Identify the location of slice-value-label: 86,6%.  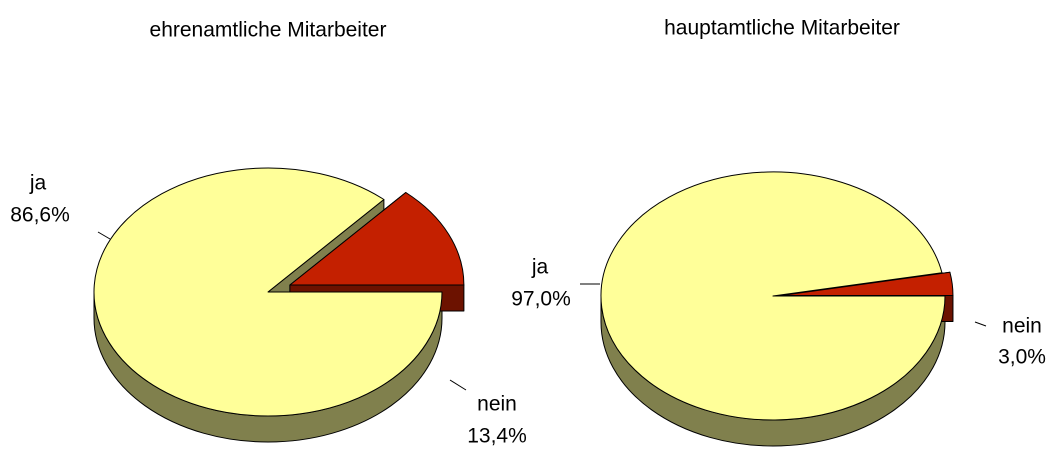
(40, 215).